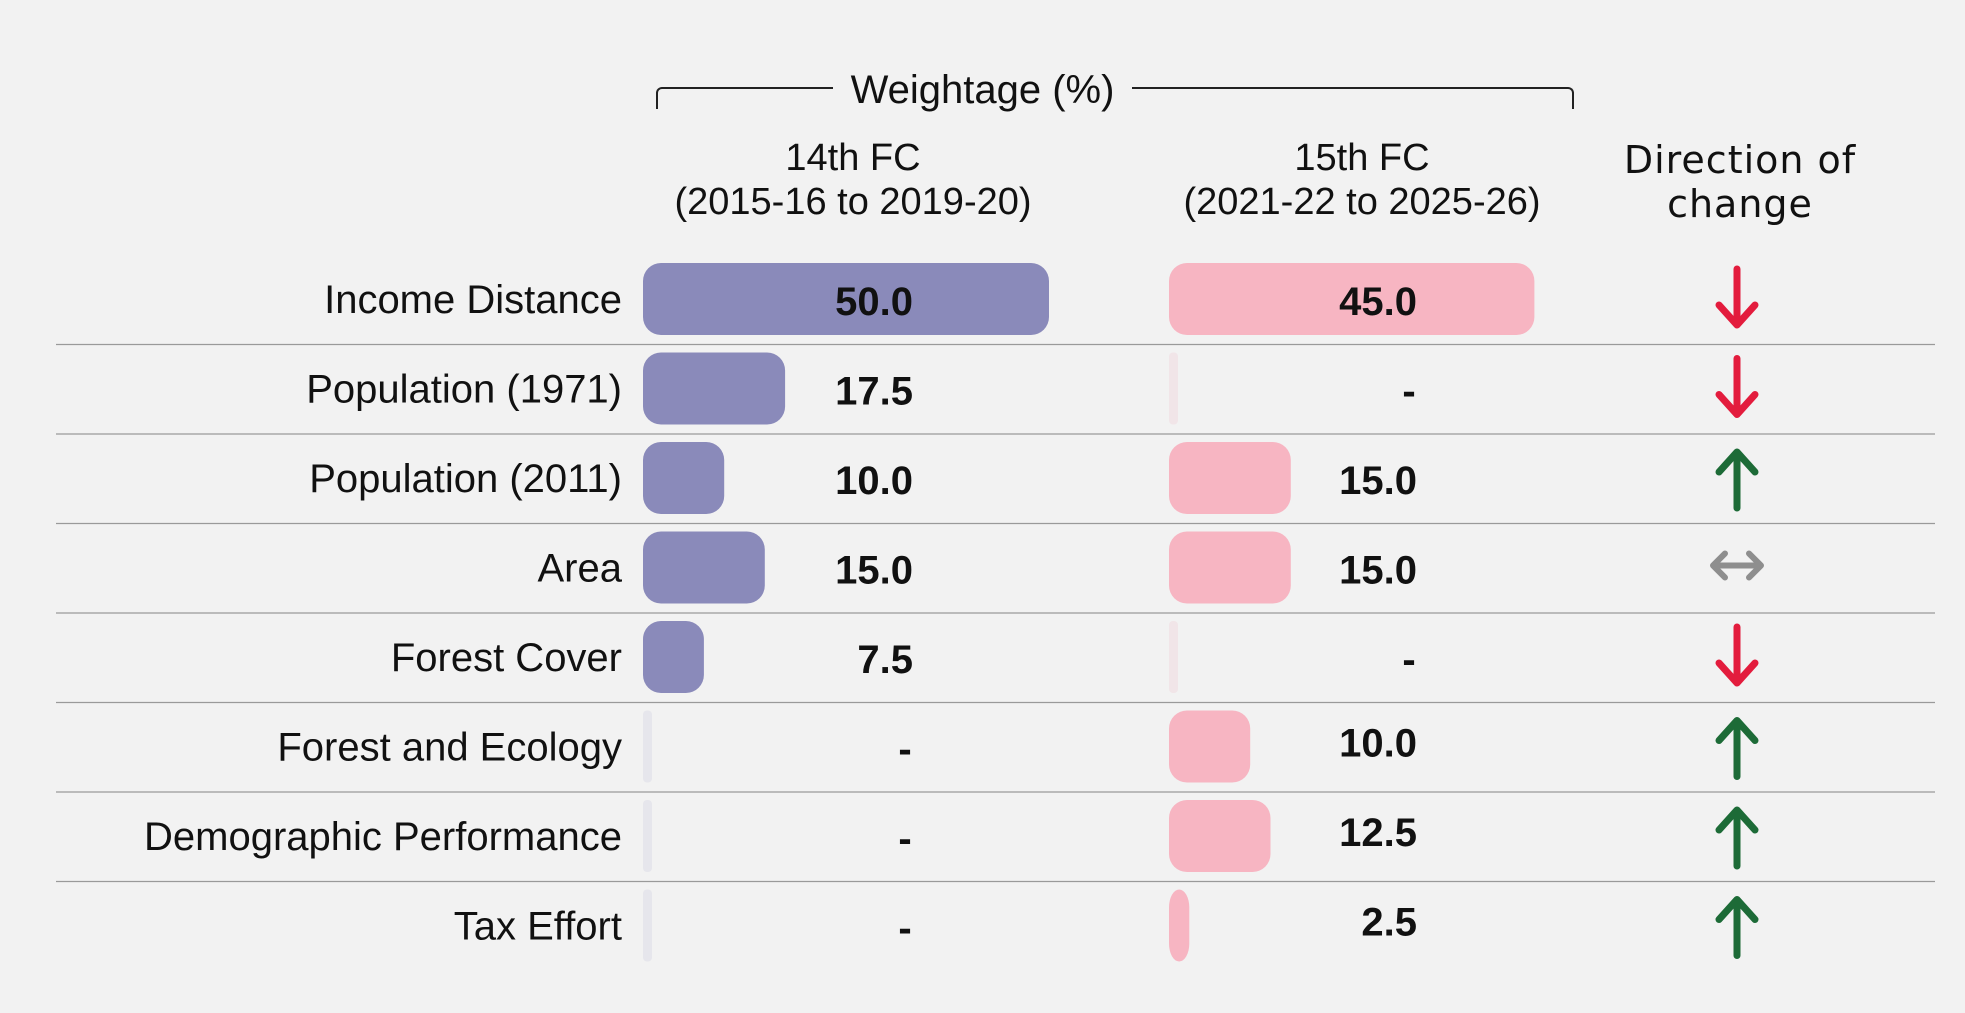  I want to click on bar-14th-fc-area, so click(704, 567).